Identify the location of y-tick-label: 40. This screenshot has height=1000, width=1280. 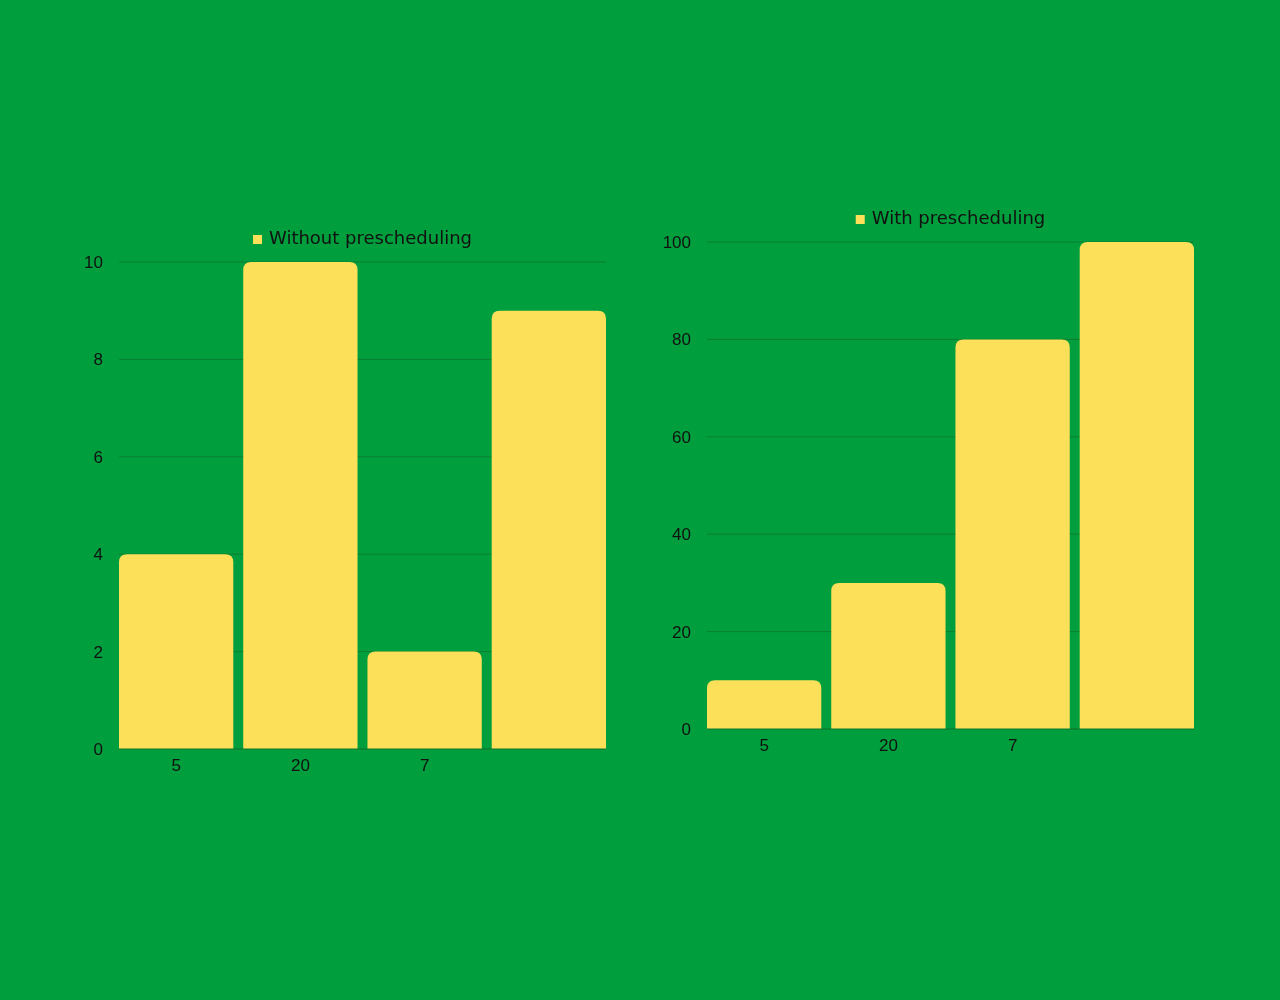
(681, 535).